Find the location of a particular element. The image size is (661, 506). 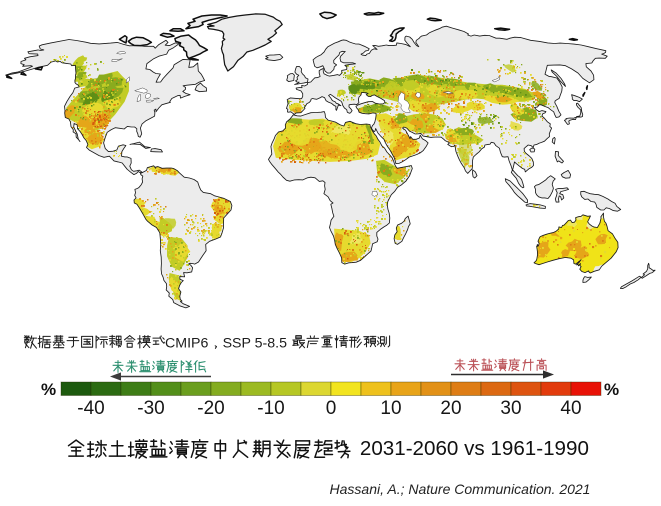

svg-text: -10 is located at coordinates (270, 408).